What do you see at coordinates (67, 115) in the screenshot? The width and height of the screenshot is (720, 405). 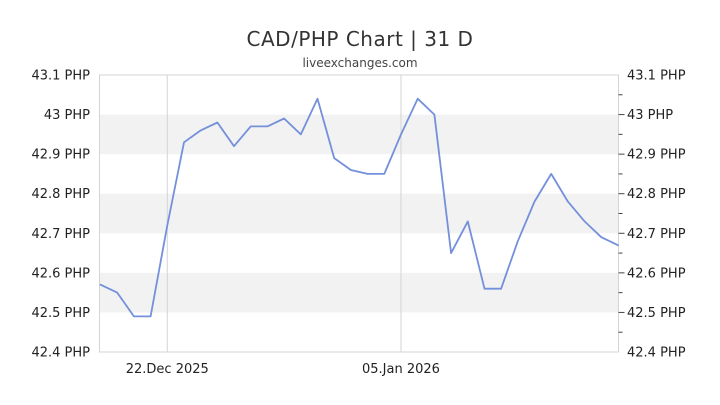 I see `y-axis-label-left: 43 PHP` at bounding box center [67, 115].